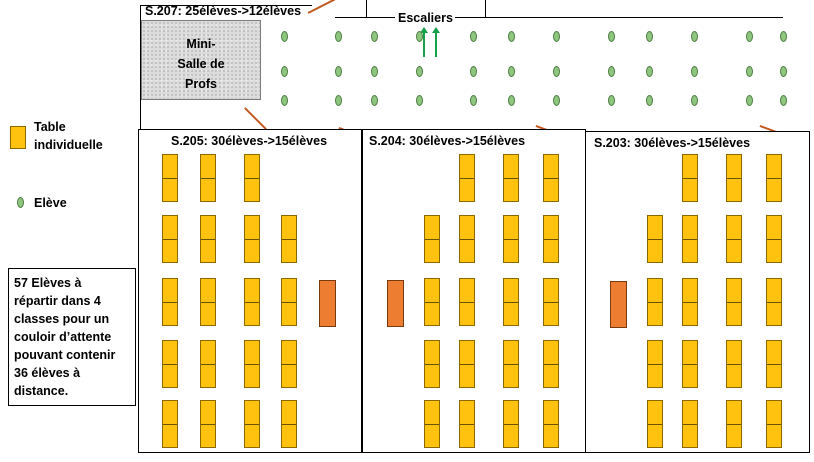  Describe the element at coordinates (672, 143) in the screenshot. I see `room-title: S.203: 30élèves->15élèves` at that location.